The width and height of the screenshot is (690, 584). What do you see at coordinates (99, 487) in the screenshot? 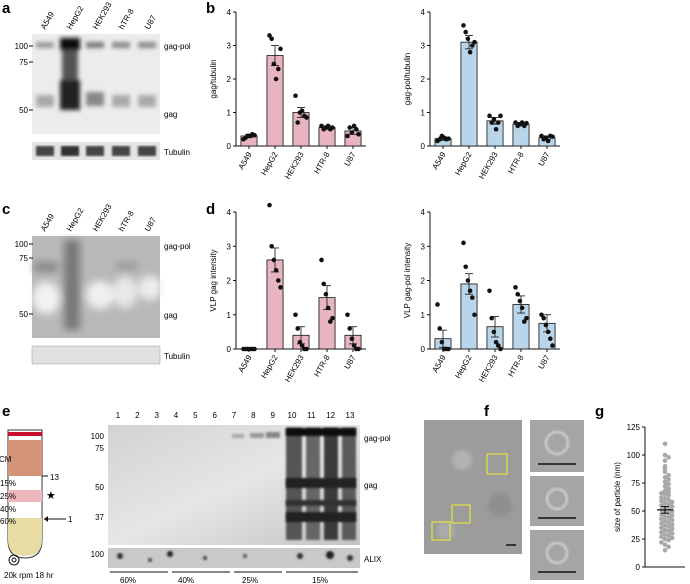
I see `marker-label: 50` at bounding box center [99, 487].